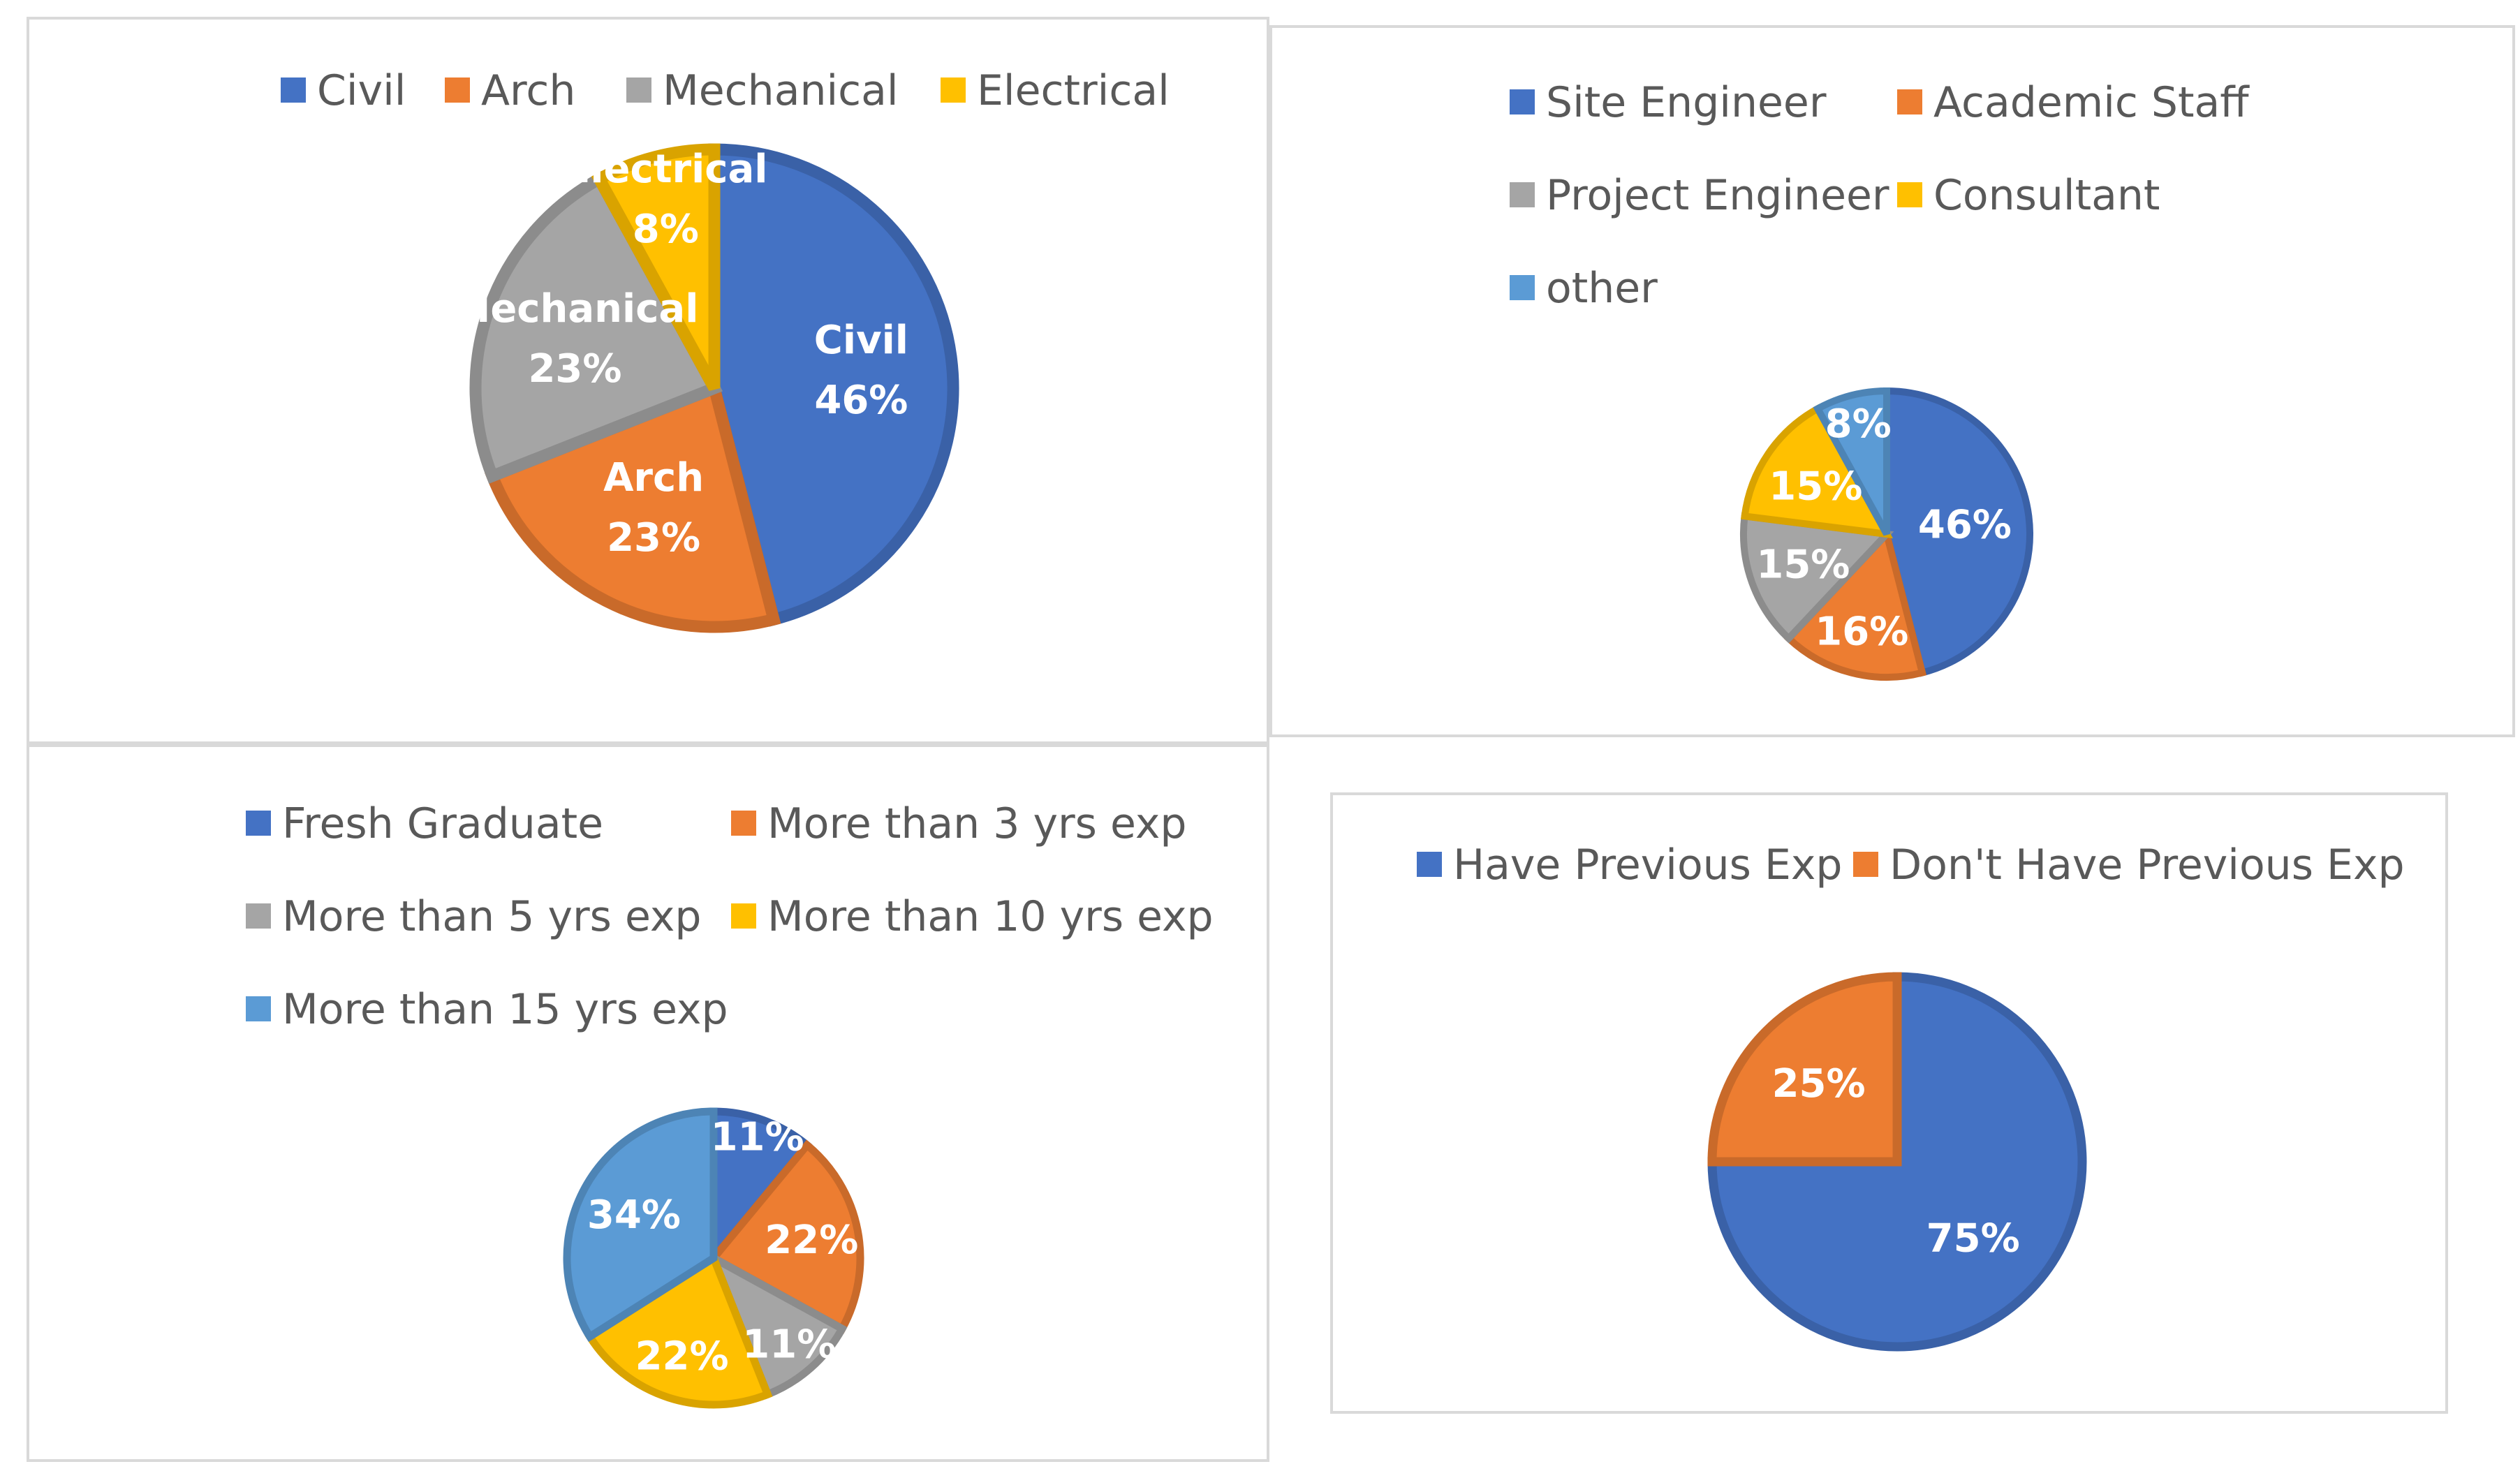  I want to click on data-label-consultant: 15%, so click(1816, 487).